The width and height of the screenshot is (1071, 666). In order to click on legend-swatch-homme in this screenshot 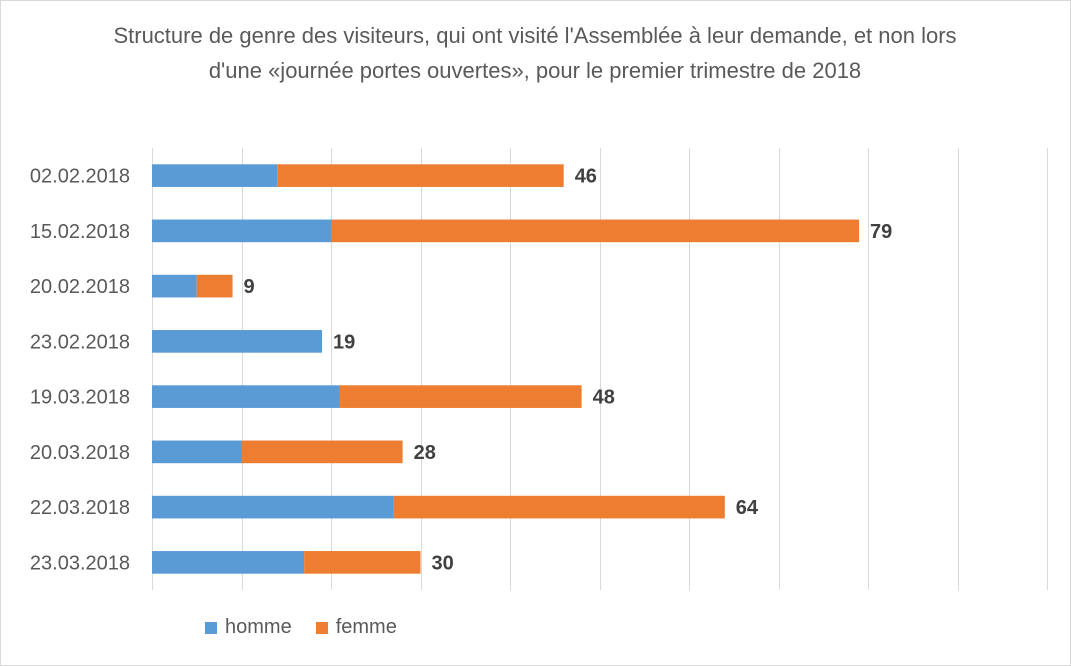, I will do `click(211, 627)`.